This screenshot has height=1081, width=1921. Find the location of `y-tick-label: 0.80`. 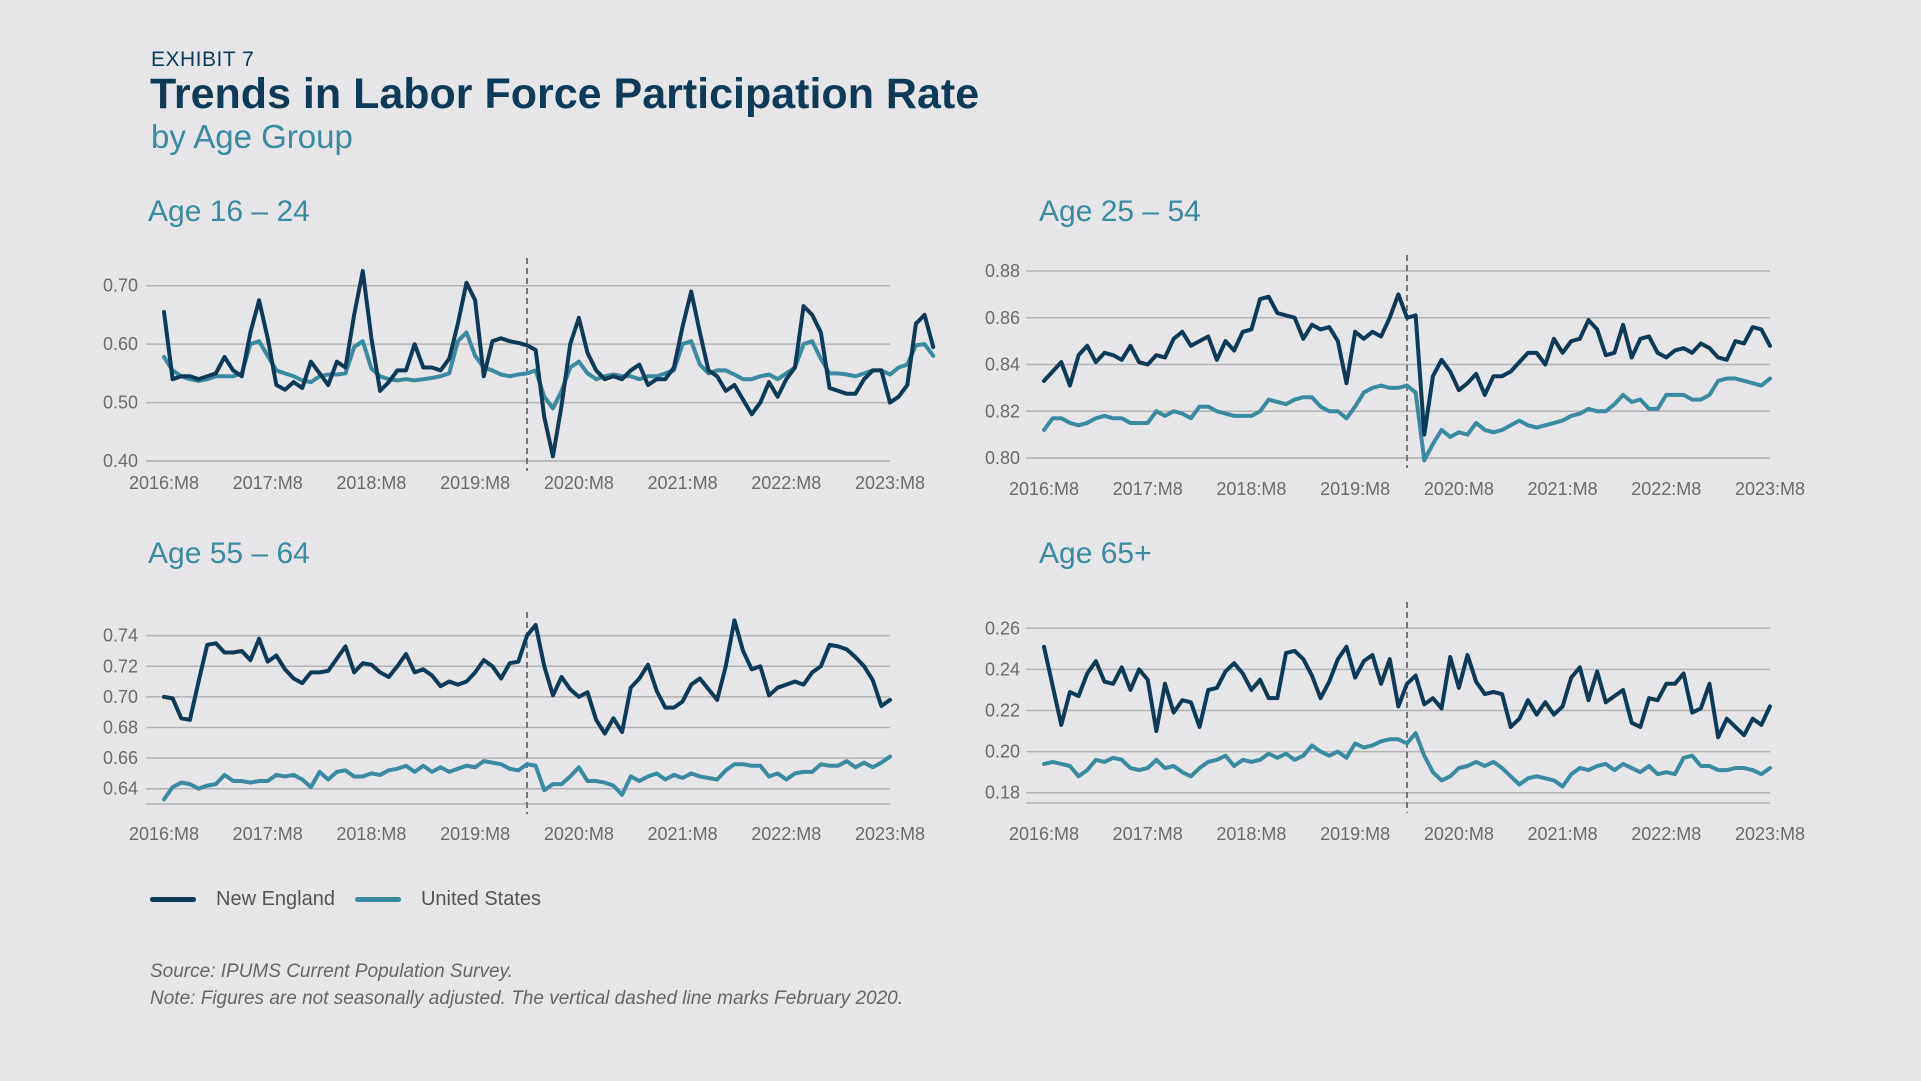

y-tick-label: 0.80 is located at coordinates (1002, 458).